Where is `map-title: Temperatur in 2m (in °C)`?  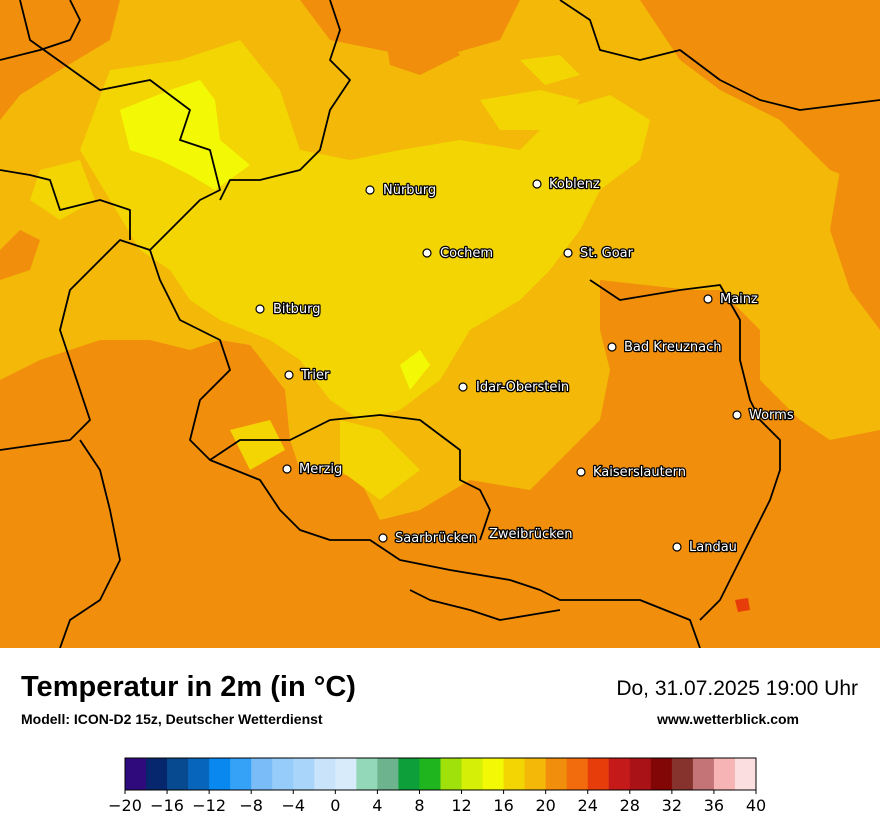
map-title: Temperatur in 2m (in °C) is located at coordinates (188, 687).